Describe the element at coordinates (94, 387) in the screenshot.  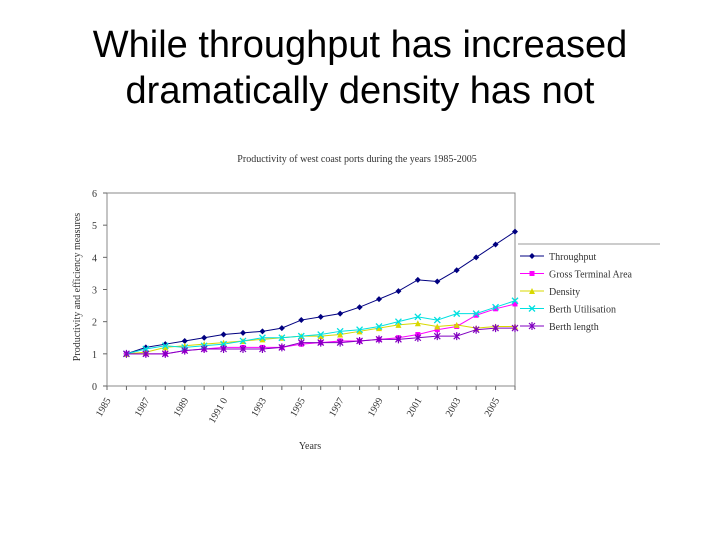
I see `y-tick-label: 0` at that location.